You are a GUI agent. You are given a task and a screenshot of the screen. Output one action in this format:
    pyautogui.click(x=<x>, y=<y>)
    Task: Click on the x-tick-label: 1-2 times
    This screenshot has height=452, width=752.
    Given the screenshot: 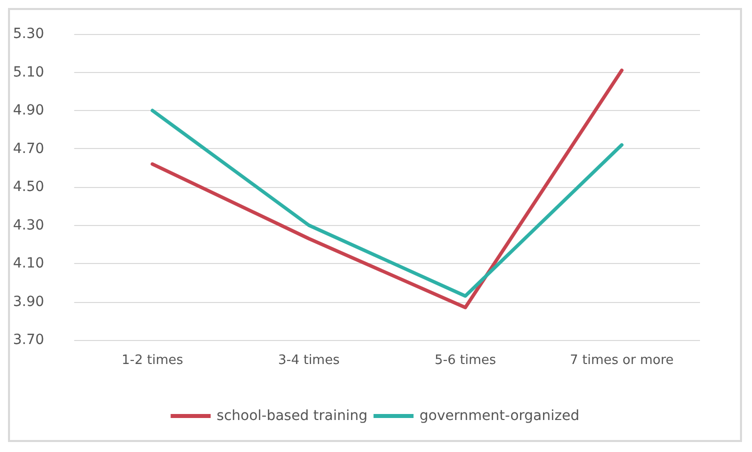 What is the action you would take?
    pyautogui.click(x=153, y=360)
    